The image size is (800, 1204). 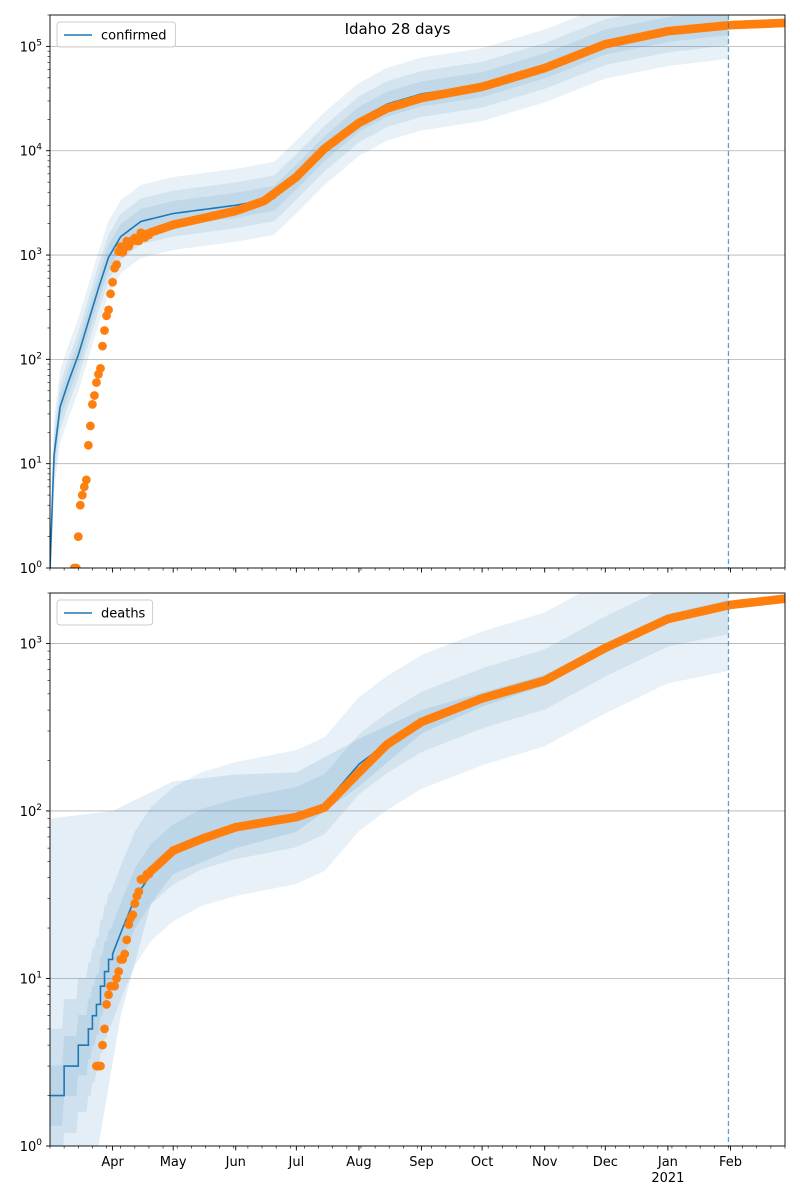 What do you see at coordinates (296, 1162) in the screenshot?
I see `x-tick-label: Jul` at bounding box center [296, 1162].